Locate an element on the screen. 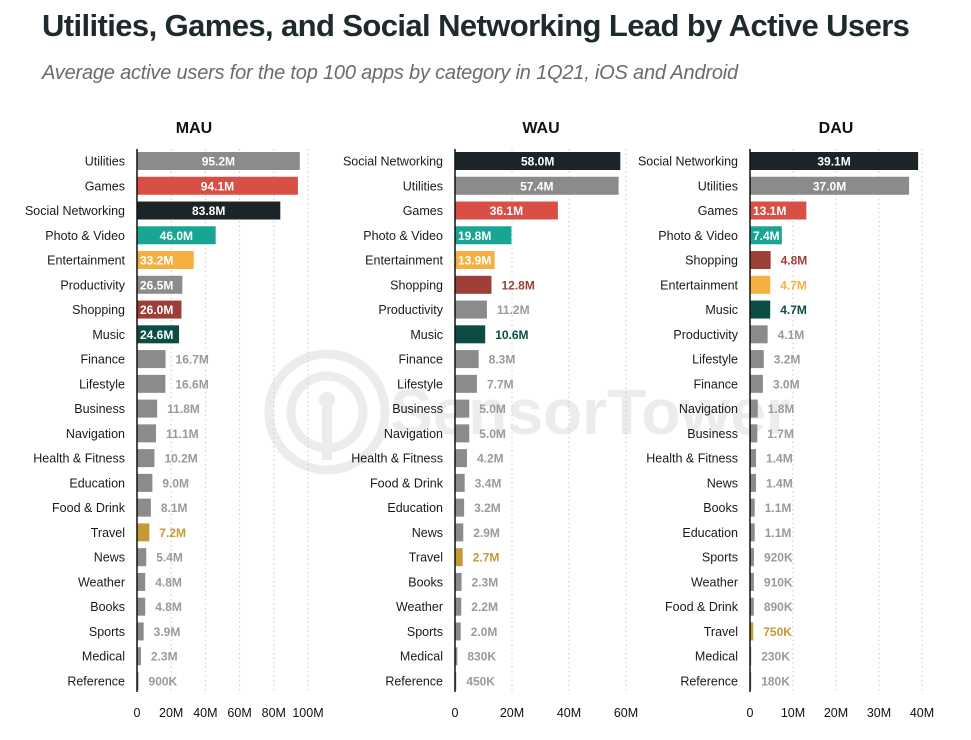 This screenshot has width=971, height=740. category-label: Music is located at coordinates (721, 310).